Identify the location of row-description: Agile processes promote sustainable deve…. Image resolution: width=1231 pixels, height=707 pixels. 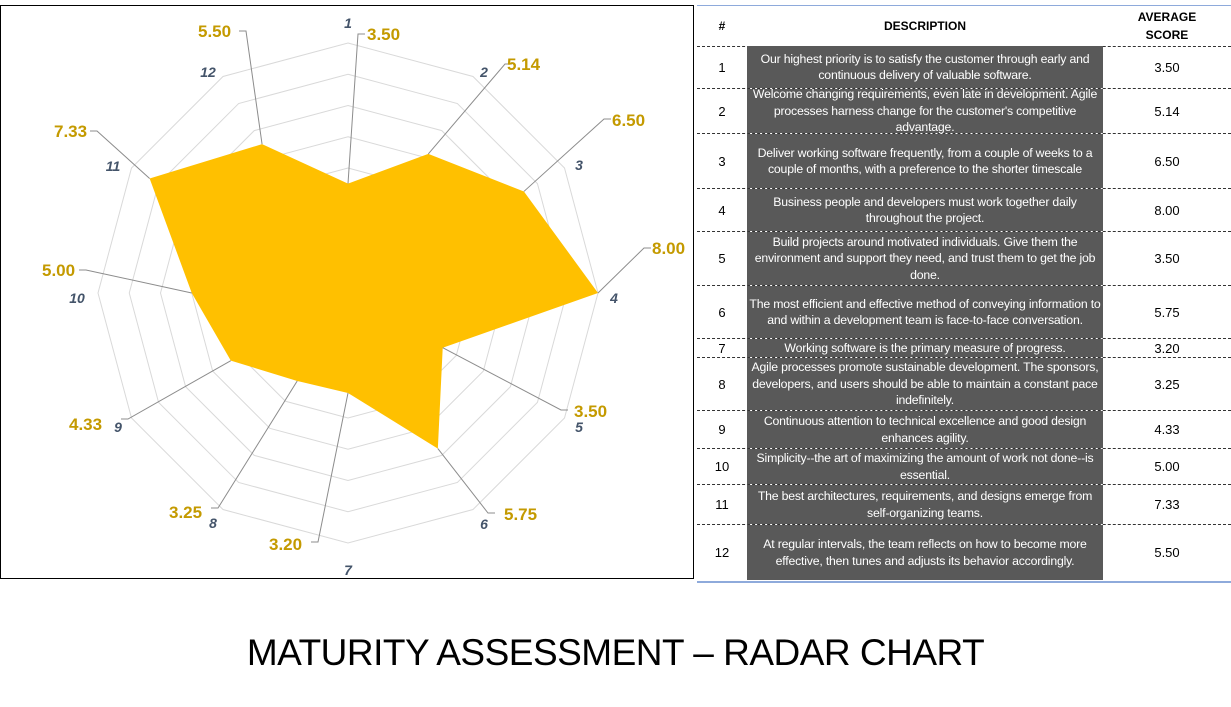
(925, 384).